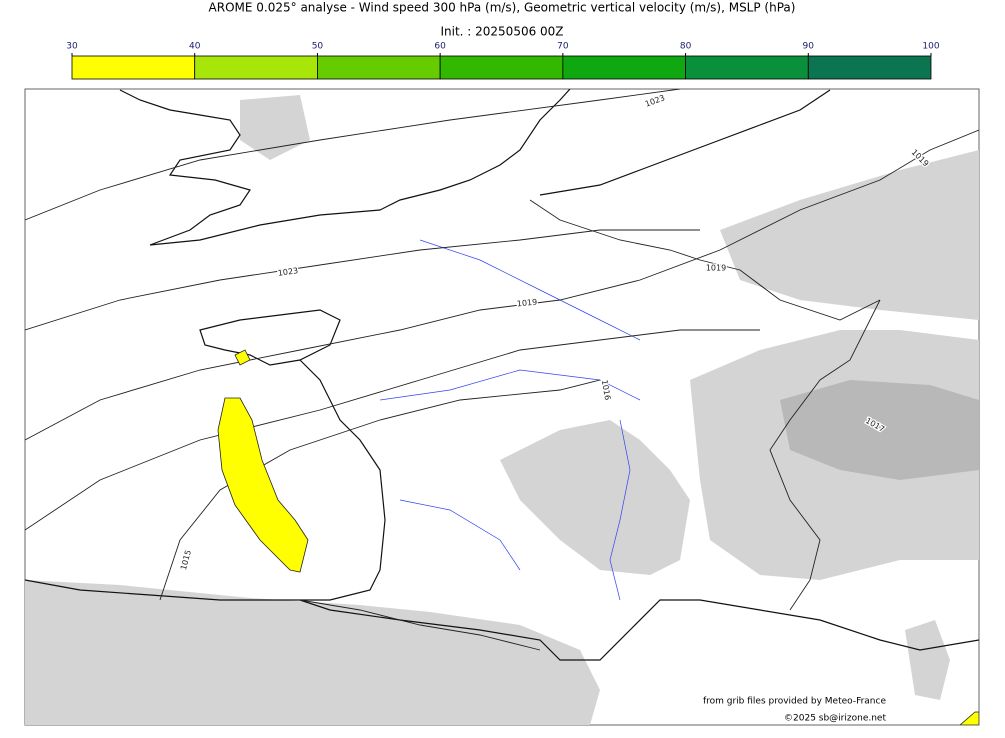 The height and width of the screenshot is (738, 1005). I want to click on colorbar-tick-label: 80, so click(686, 47).